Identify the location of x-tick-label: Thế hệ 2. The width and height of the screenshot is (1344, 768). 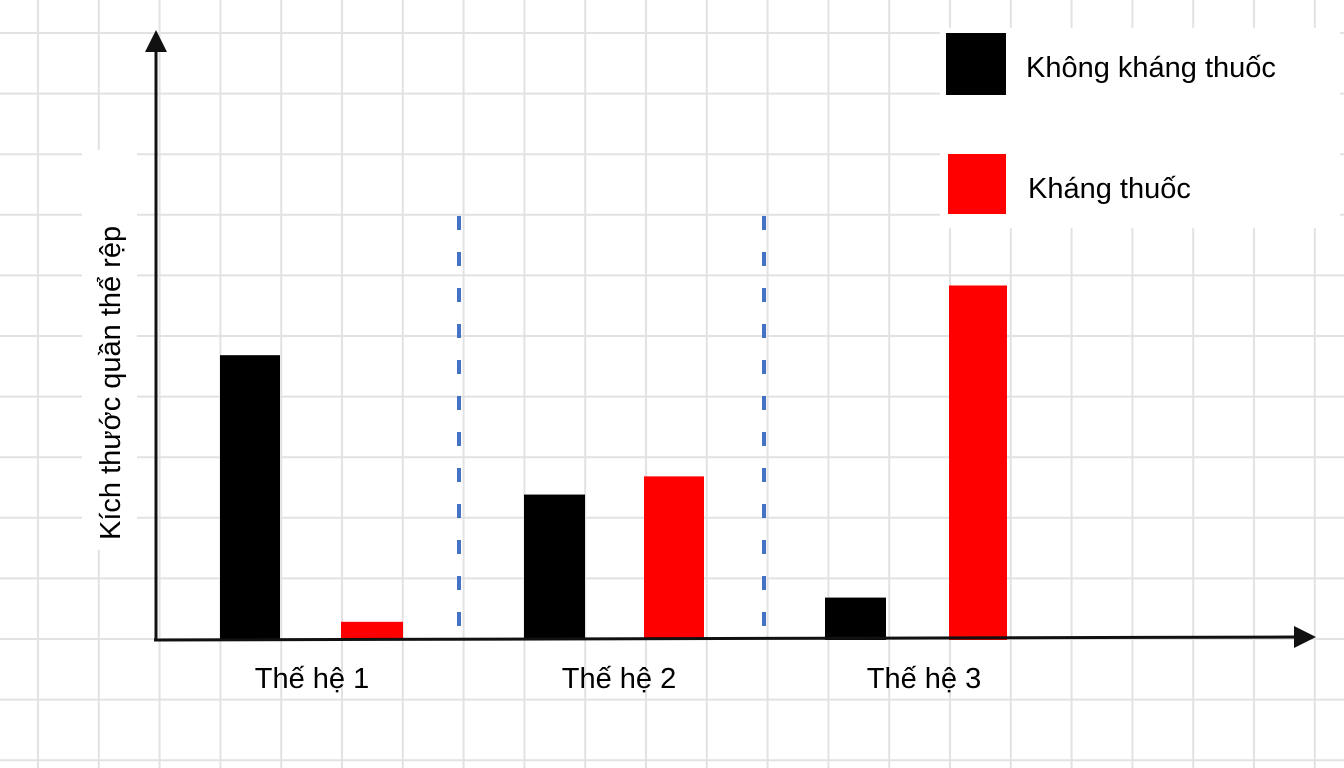
(619, 679).